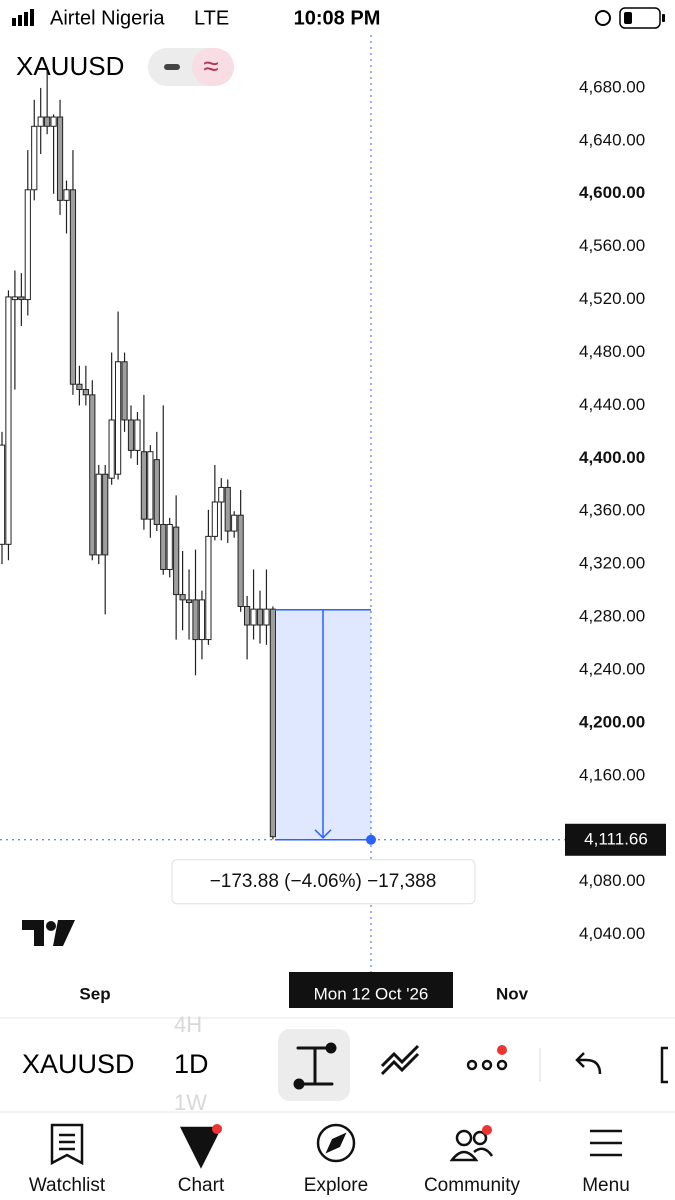  I want to click on nav-bar: Watchlist Chart Explore Community Menu, so click(329, 1185).